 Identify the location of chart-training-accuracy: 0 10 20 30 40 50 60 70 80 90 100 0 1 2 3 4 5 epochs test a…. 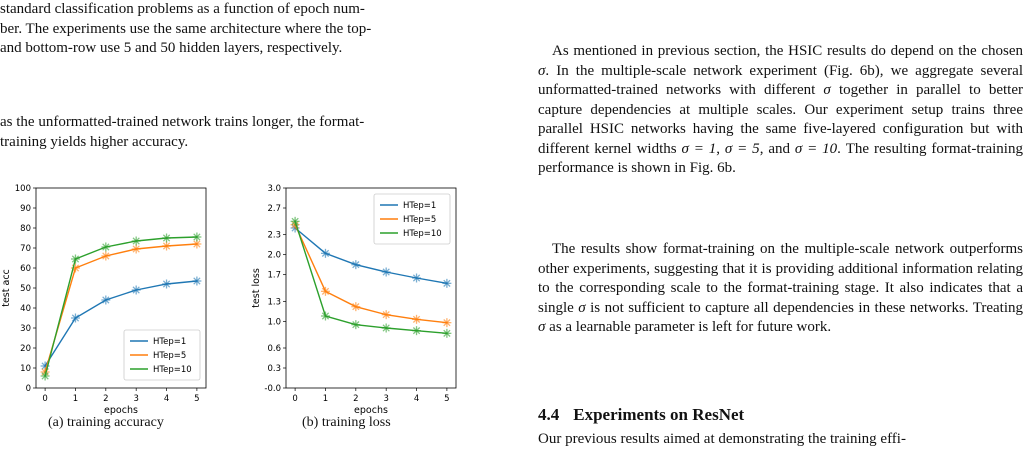
(120, 298).